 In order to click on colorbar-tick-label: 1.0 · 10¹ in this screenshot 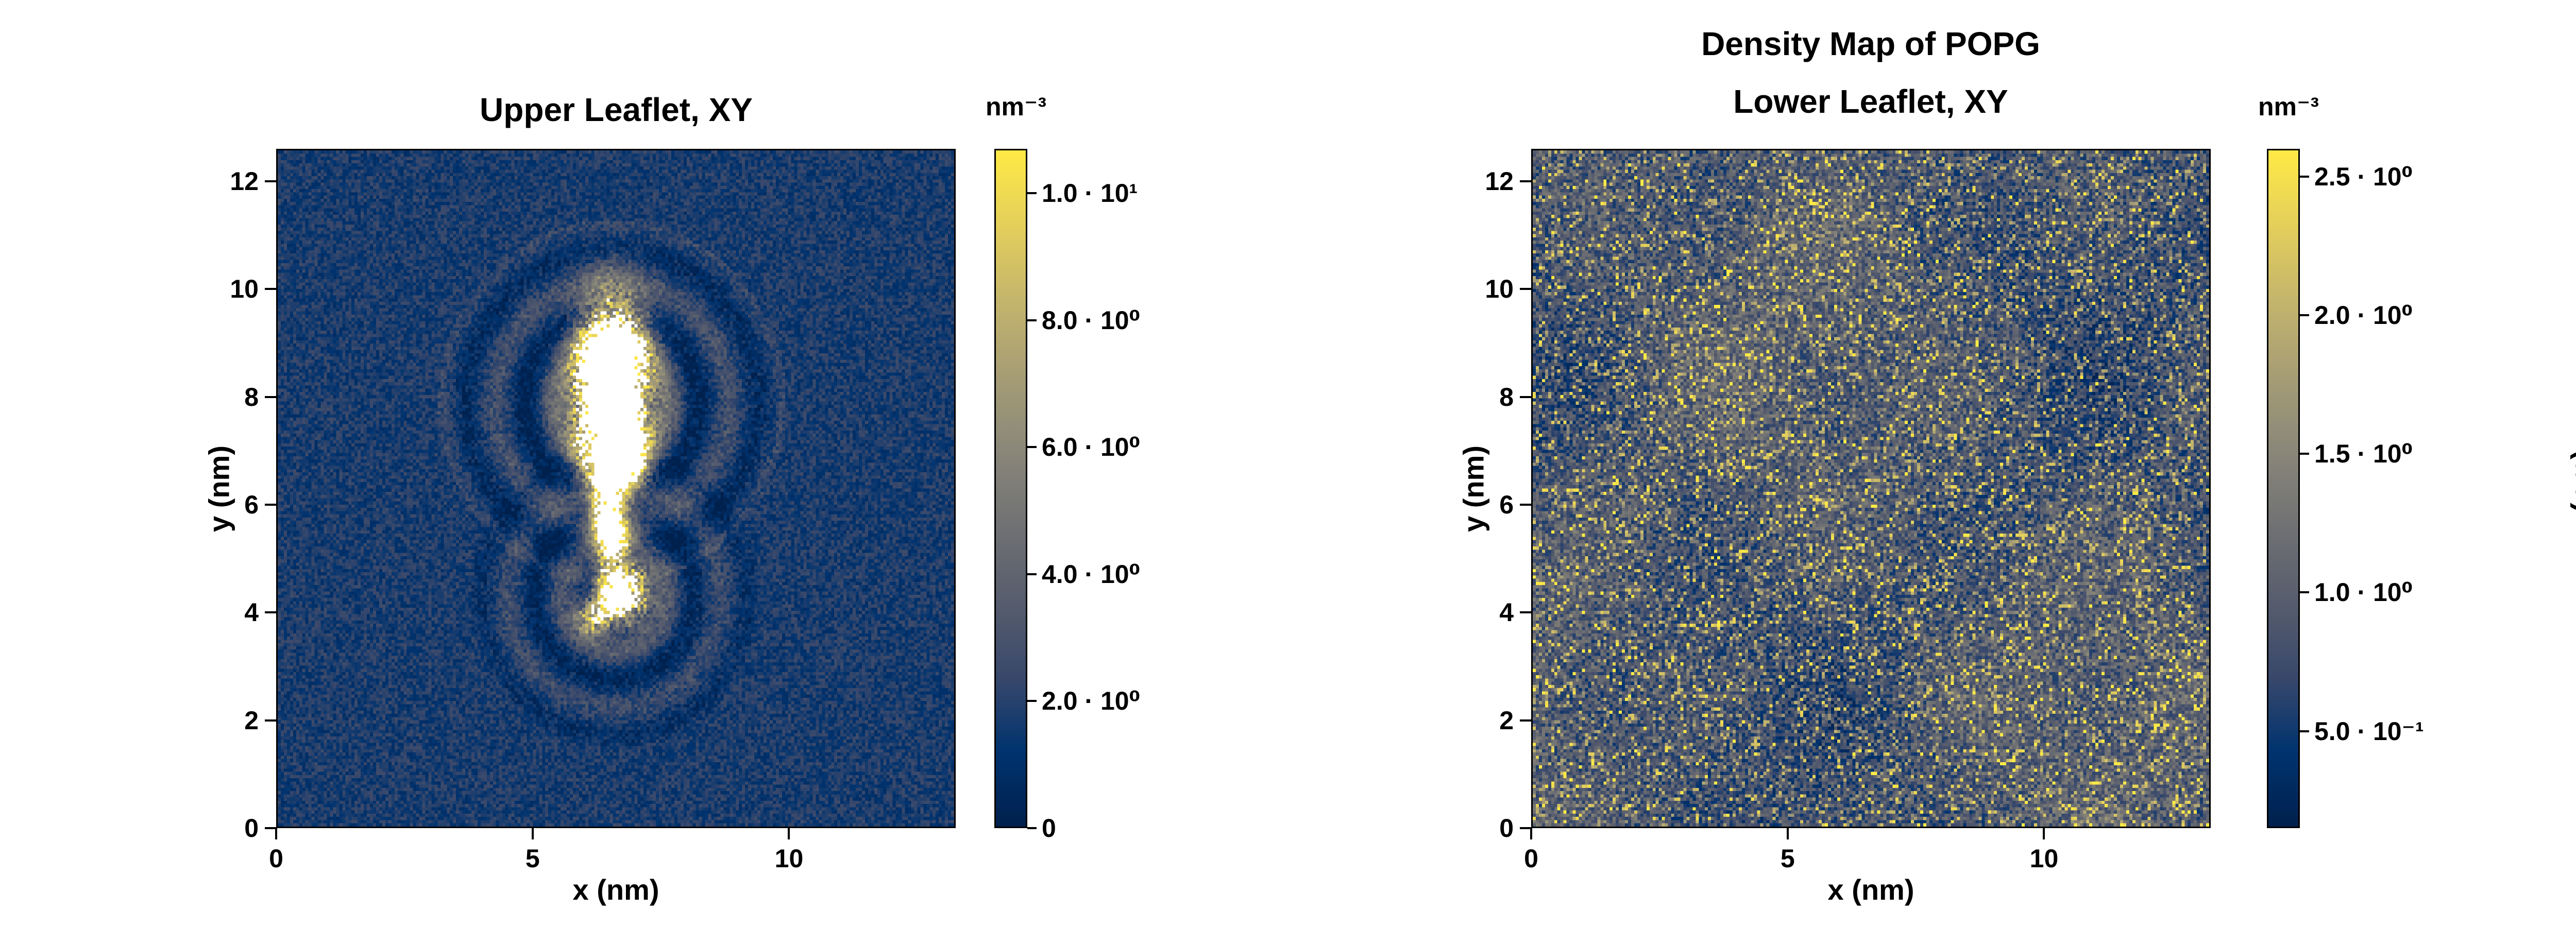, I will do `click(1090, 193)`.